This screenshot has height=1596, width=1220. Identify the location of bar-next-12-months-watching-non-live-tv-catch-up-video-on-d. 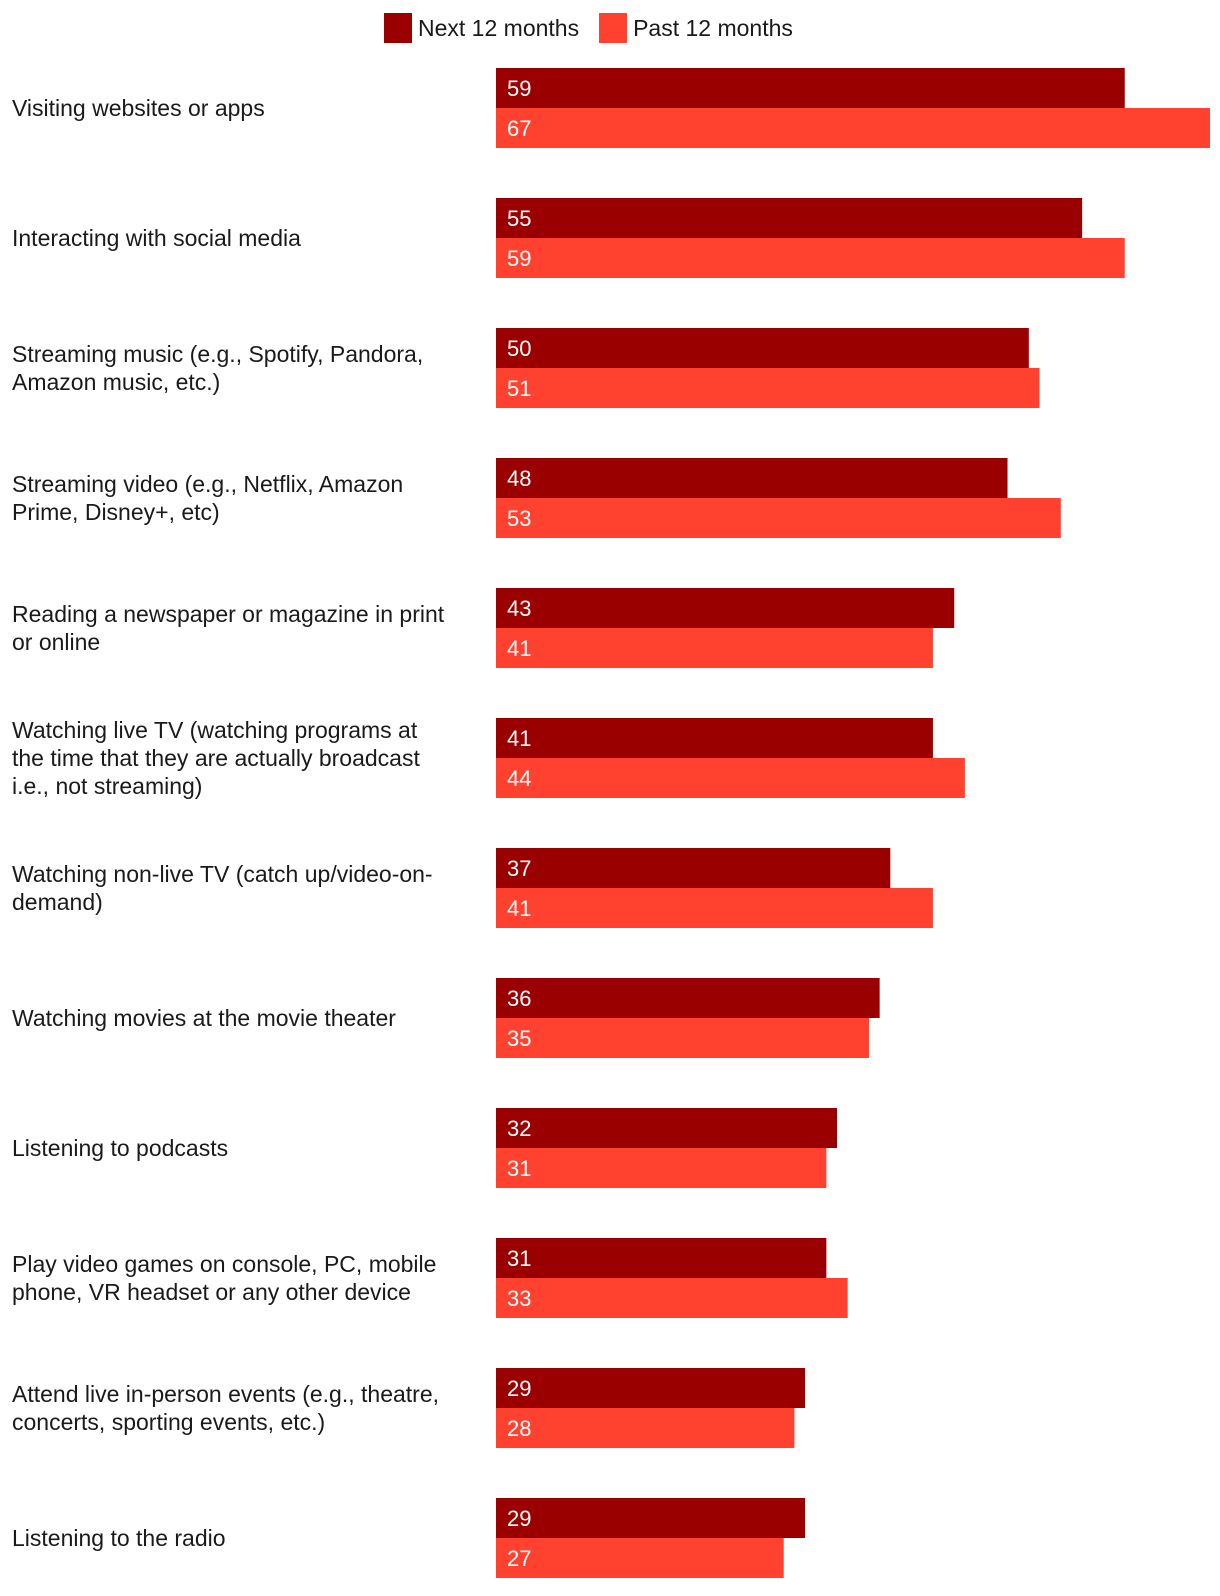
(693, 868).